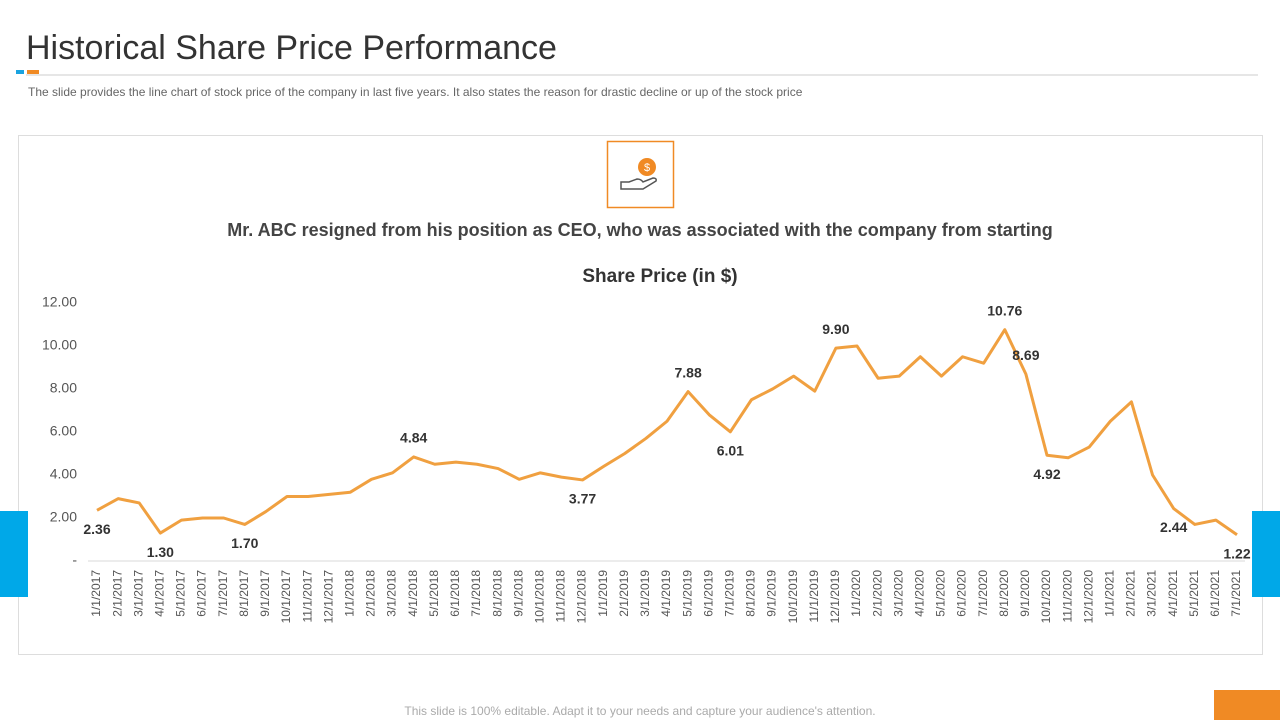 The height and width of the screenshot is (720, 1280). Describe the element at coordinates (244, 593) in the screenshot. I see `x-tick-label: 8/1/2017` at that location.